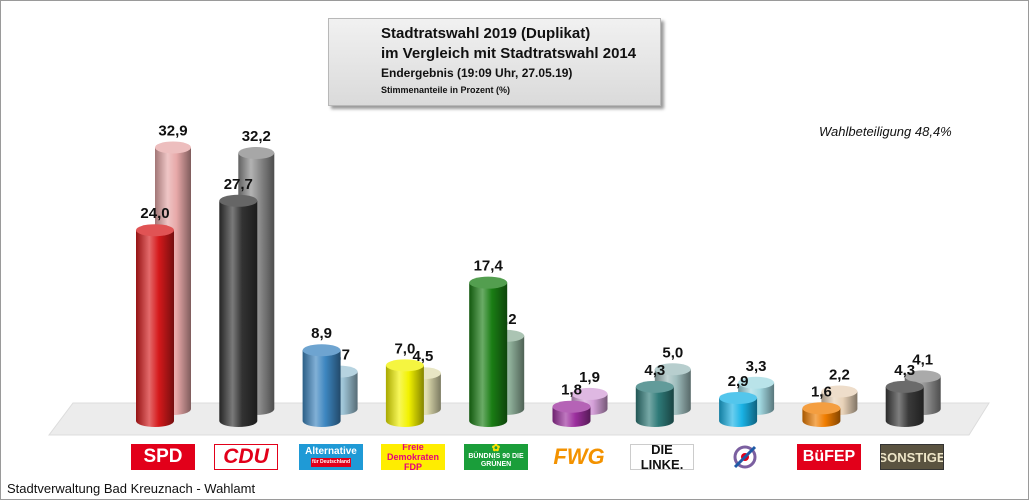 The image size is (1029, 500). I want to click on value-label: 1,9, so click(589, 377).